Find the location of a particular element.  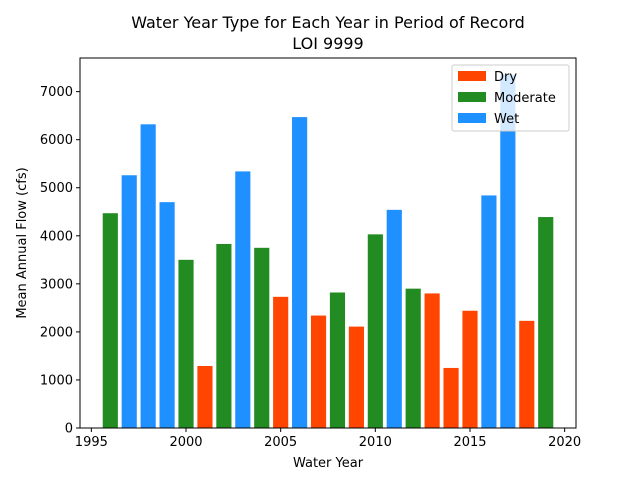

bar-2001 is located at coordinates (205, 397).